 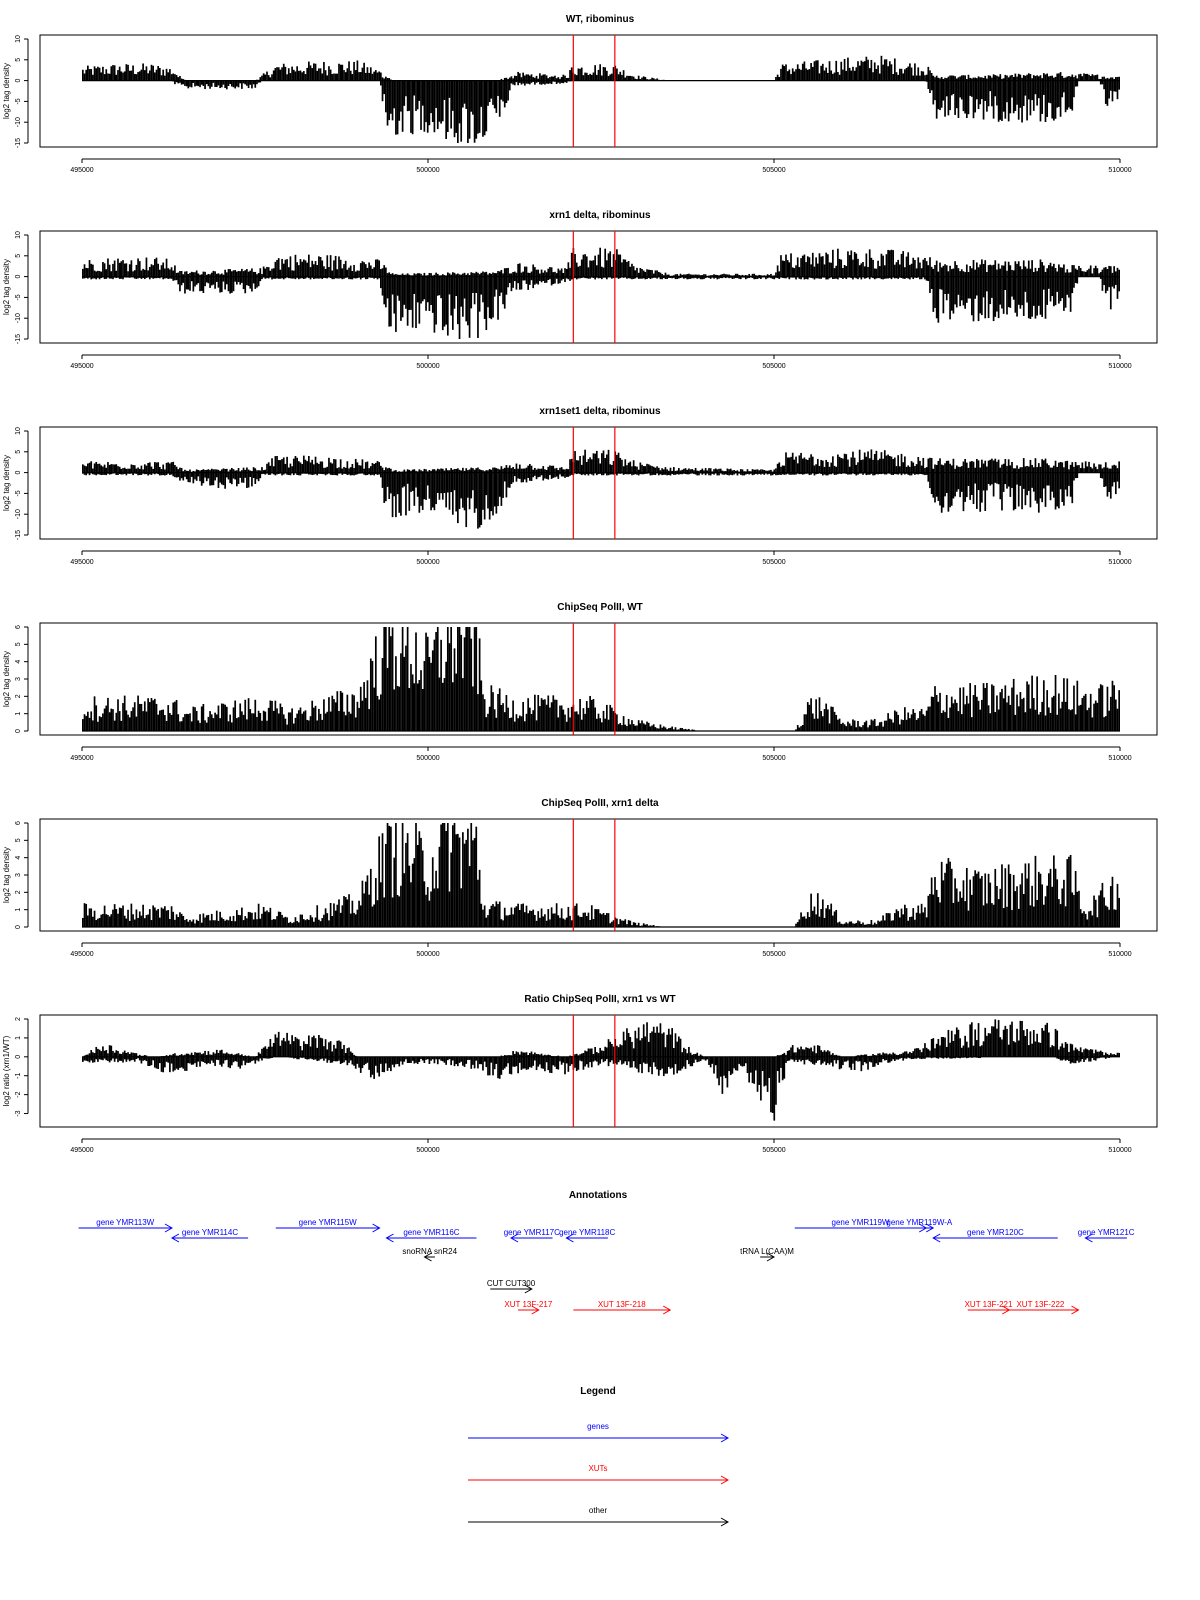 I want to click on y-tick-label: -1, so click(x=18, y=1076).